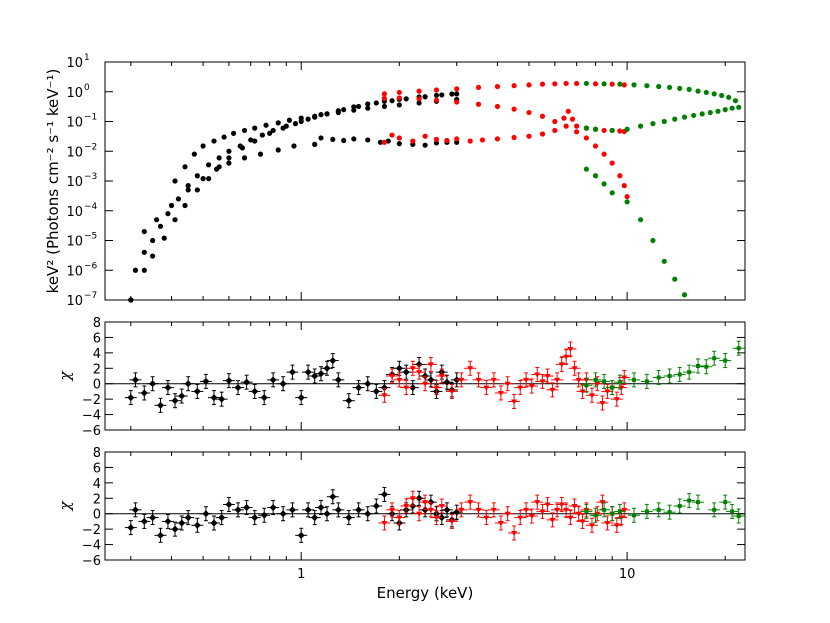 This screenshot has width=830, height=623. Describe the element at coordinates (97, 484) in the screenshot. I see `y-tick-label: 4` at that location.